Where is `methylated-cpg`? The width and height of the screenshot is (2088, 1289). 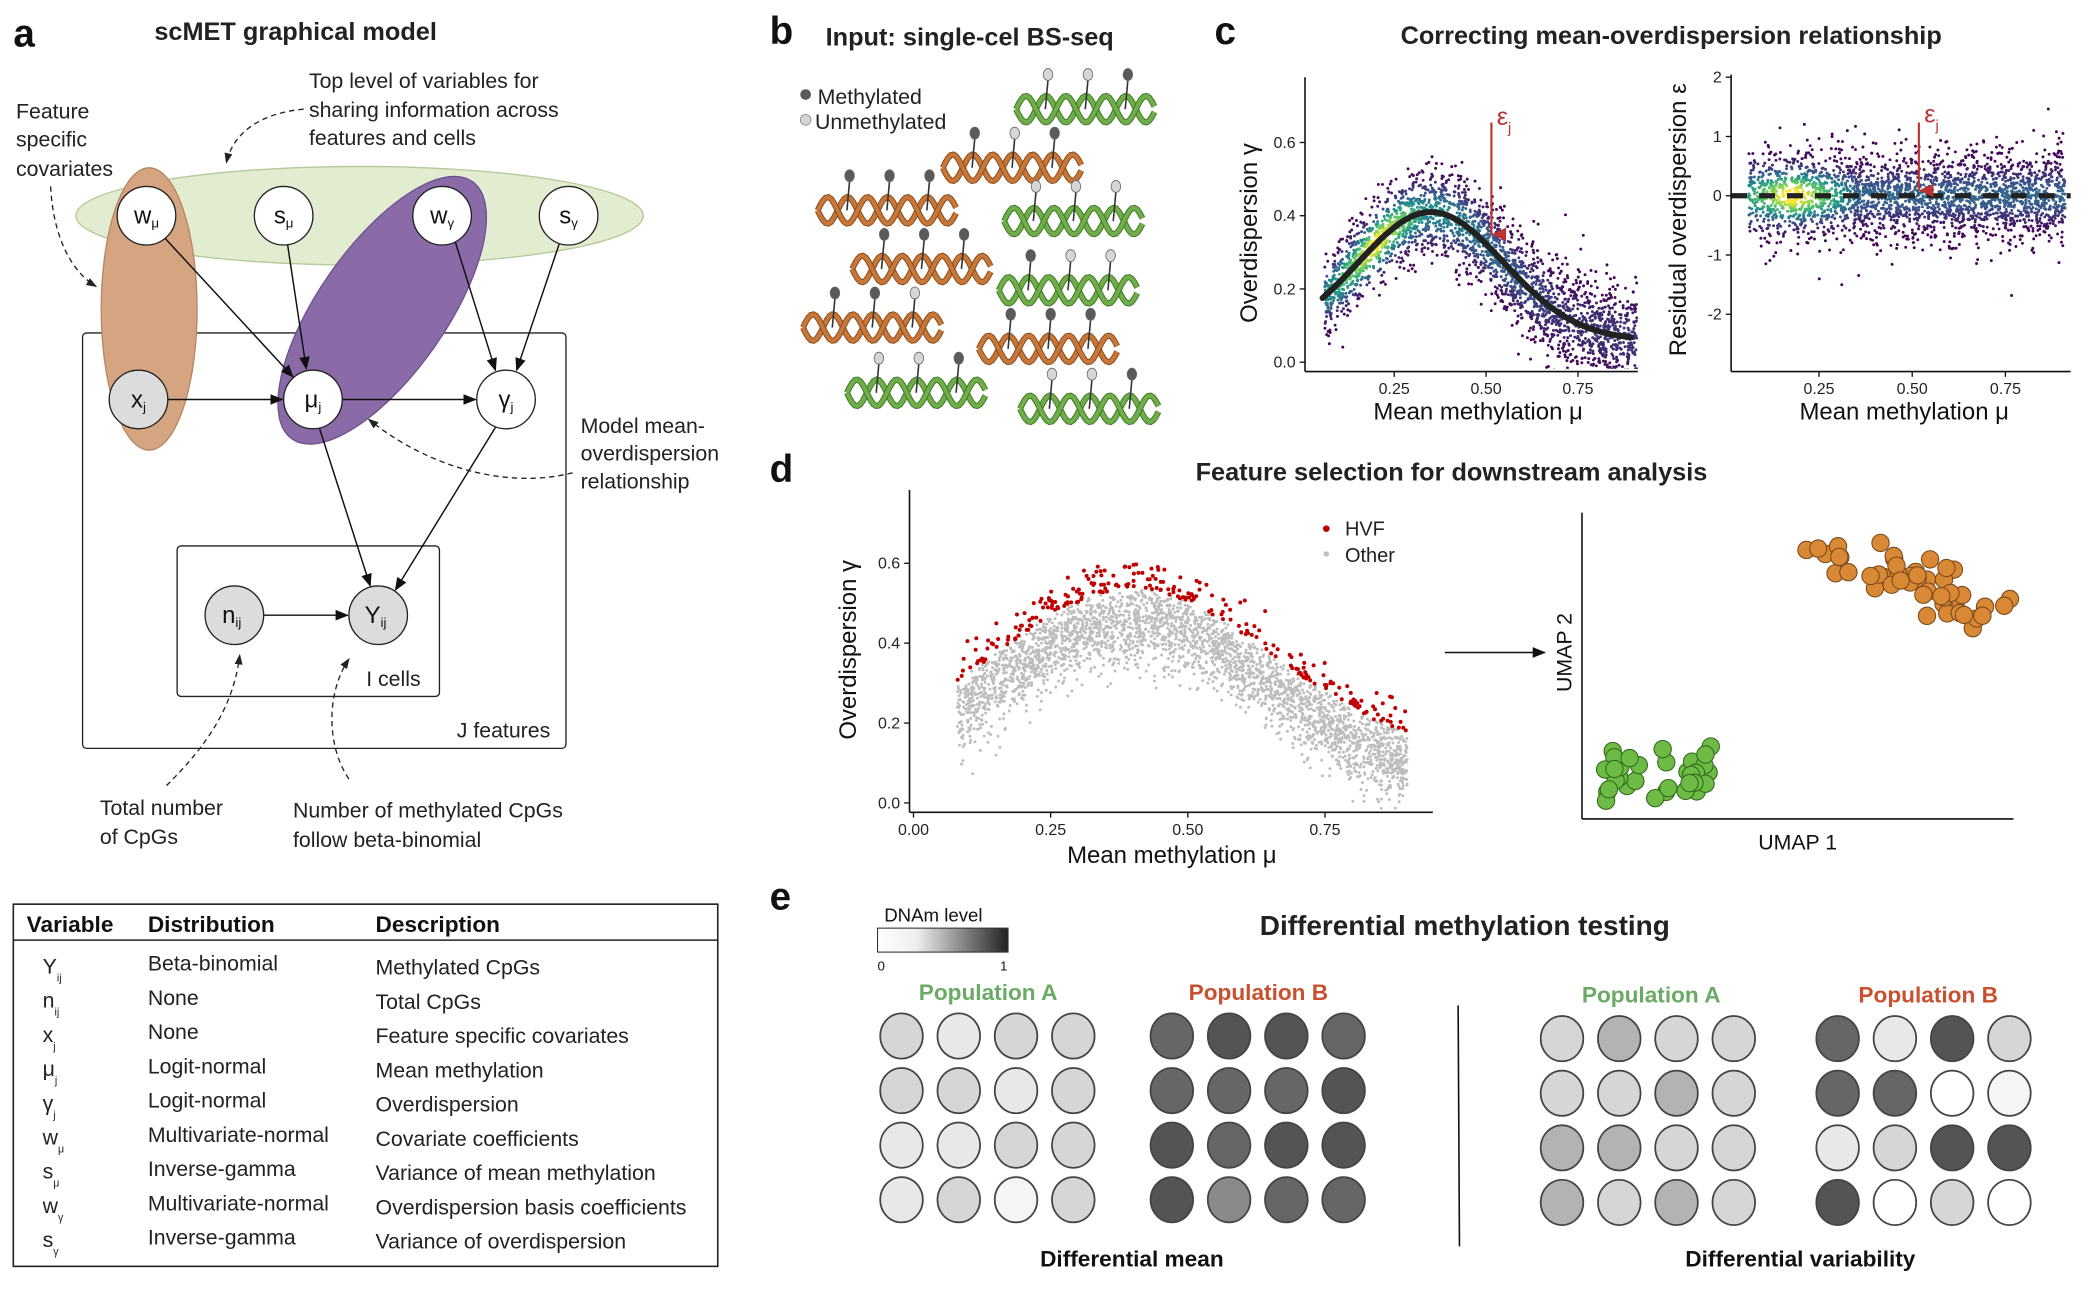 methylated-cpg is located at coordinates (889, 176).